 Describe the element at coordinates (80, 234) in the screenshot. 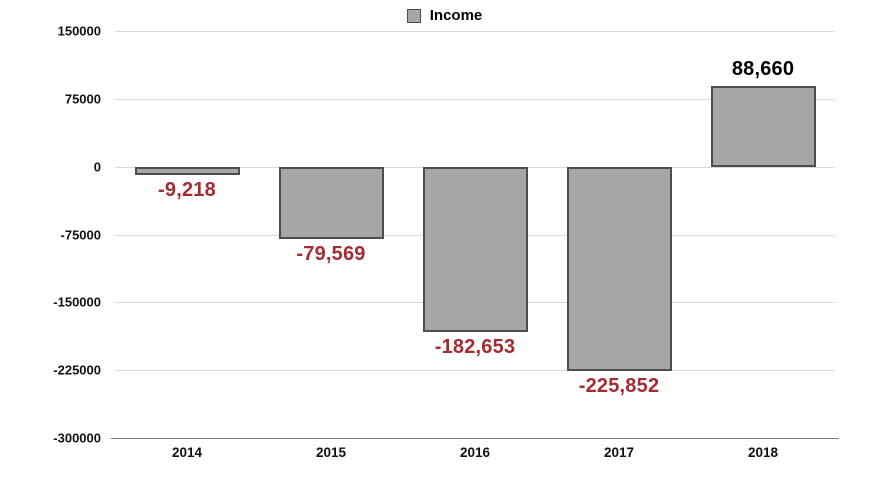

I see `y-tick-label: -75000` at that location.